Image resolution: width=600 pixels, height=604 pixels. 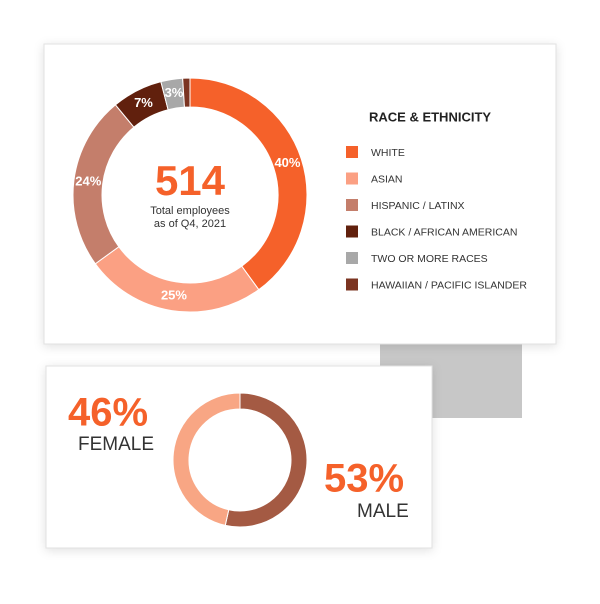 I want to click on legend-label: BLACK / AFRICAN AMERICAN, so click(x=444, y=232).